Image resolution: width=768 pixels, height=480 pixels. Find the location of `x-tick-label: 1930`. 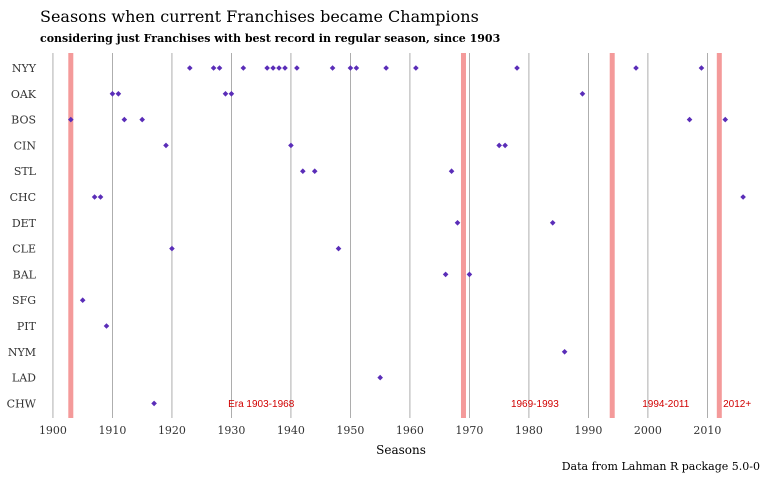

x-tick-label: 1930 is located at coordinates (231, 430).